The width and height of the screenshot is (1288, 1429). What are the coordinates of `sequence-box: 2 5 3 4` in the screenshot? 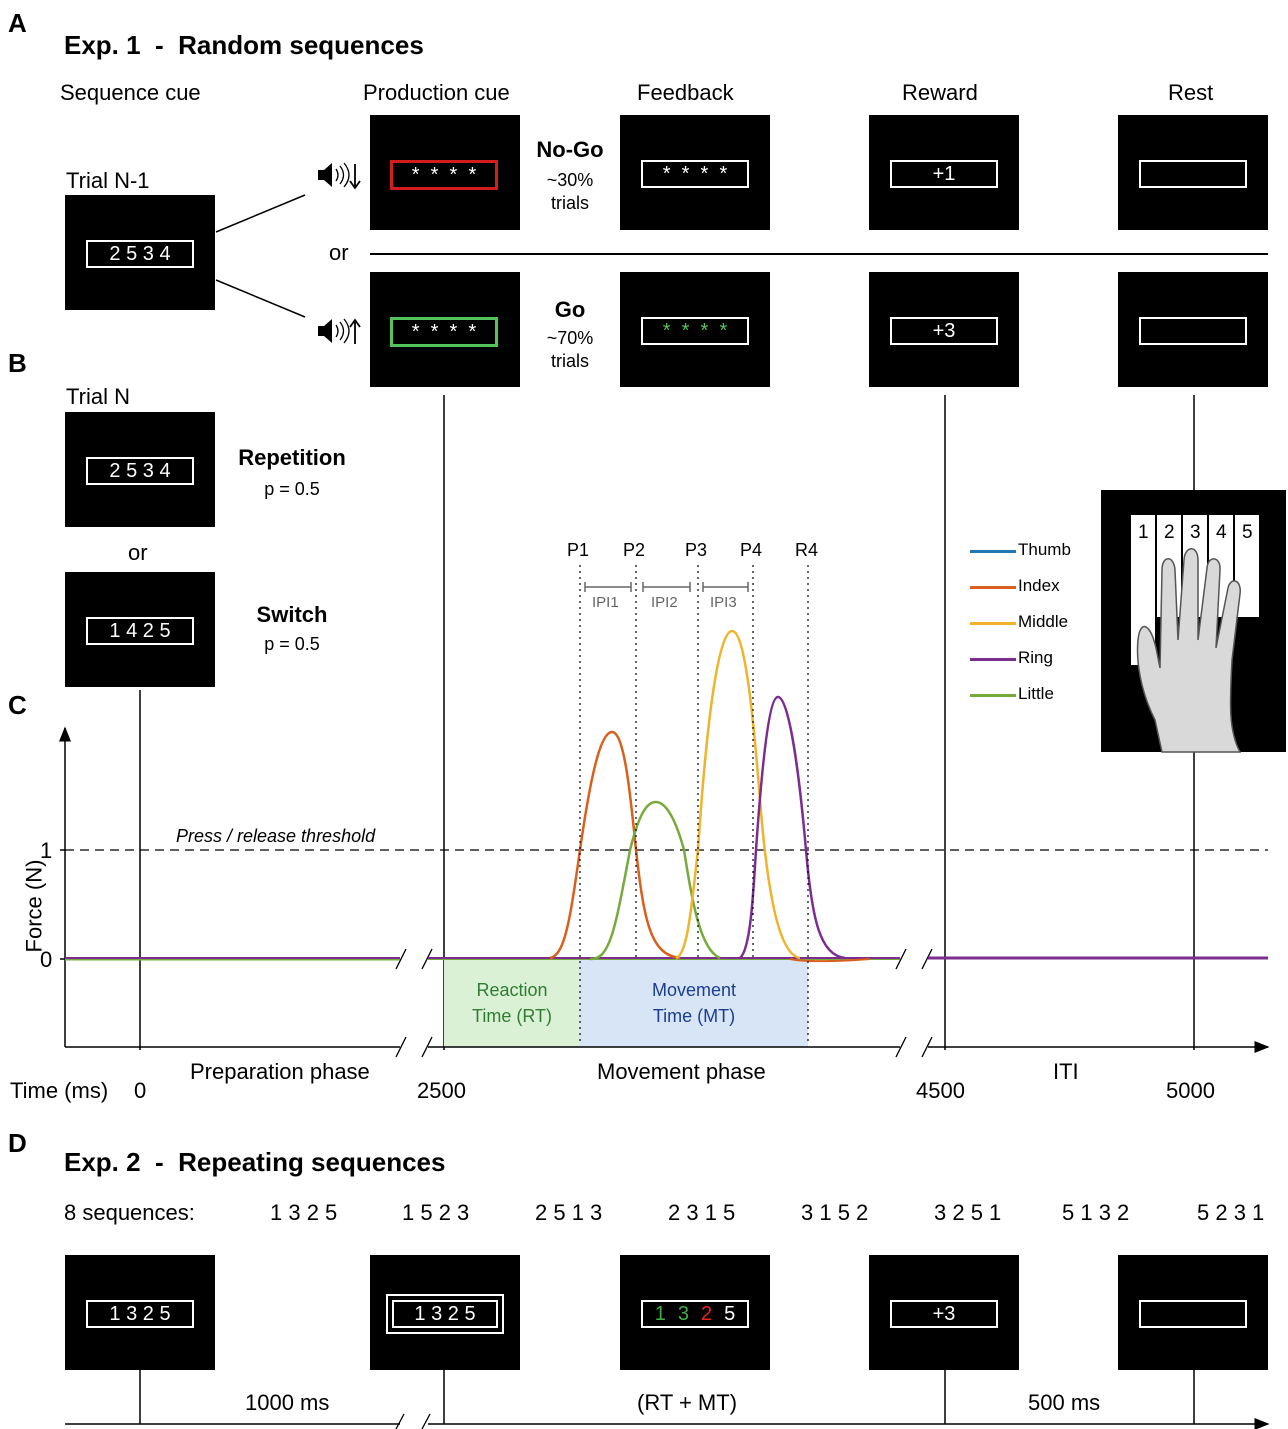 It's located at (140, 254).